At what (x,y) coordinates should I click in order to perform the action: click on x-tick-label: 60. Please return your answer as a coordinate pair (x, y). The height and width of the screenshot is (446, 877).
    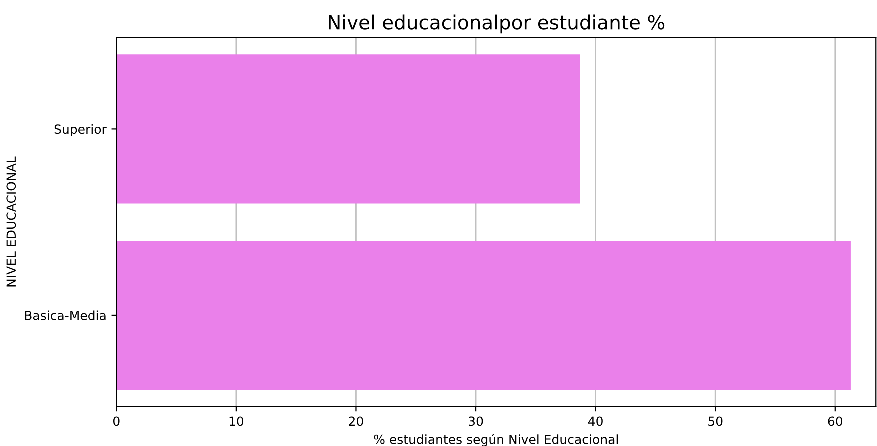
    Looking at the image, I should click on (835, 421).